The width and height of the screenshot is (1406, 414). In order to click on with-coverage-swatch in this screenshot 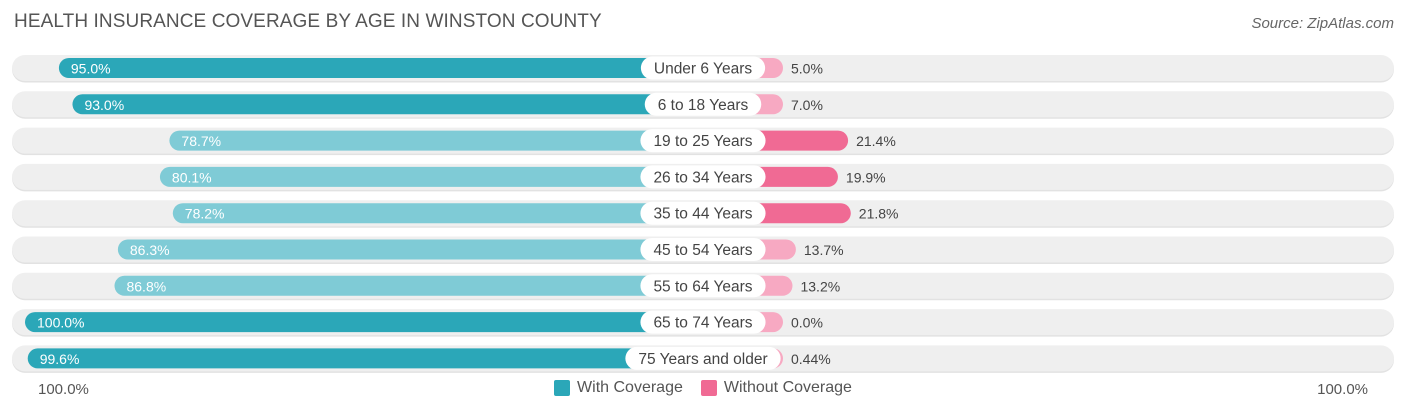, I will do `click(562, 388)`.